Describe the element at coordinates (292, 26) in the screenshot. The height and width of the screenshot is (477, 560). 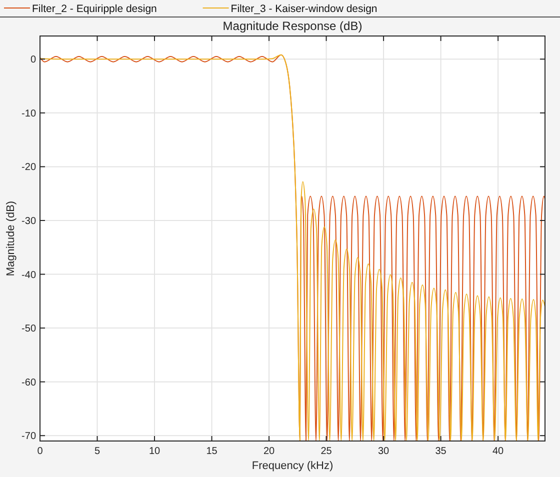
I see `chart-title: Magnitude Response (dB)` at that location.